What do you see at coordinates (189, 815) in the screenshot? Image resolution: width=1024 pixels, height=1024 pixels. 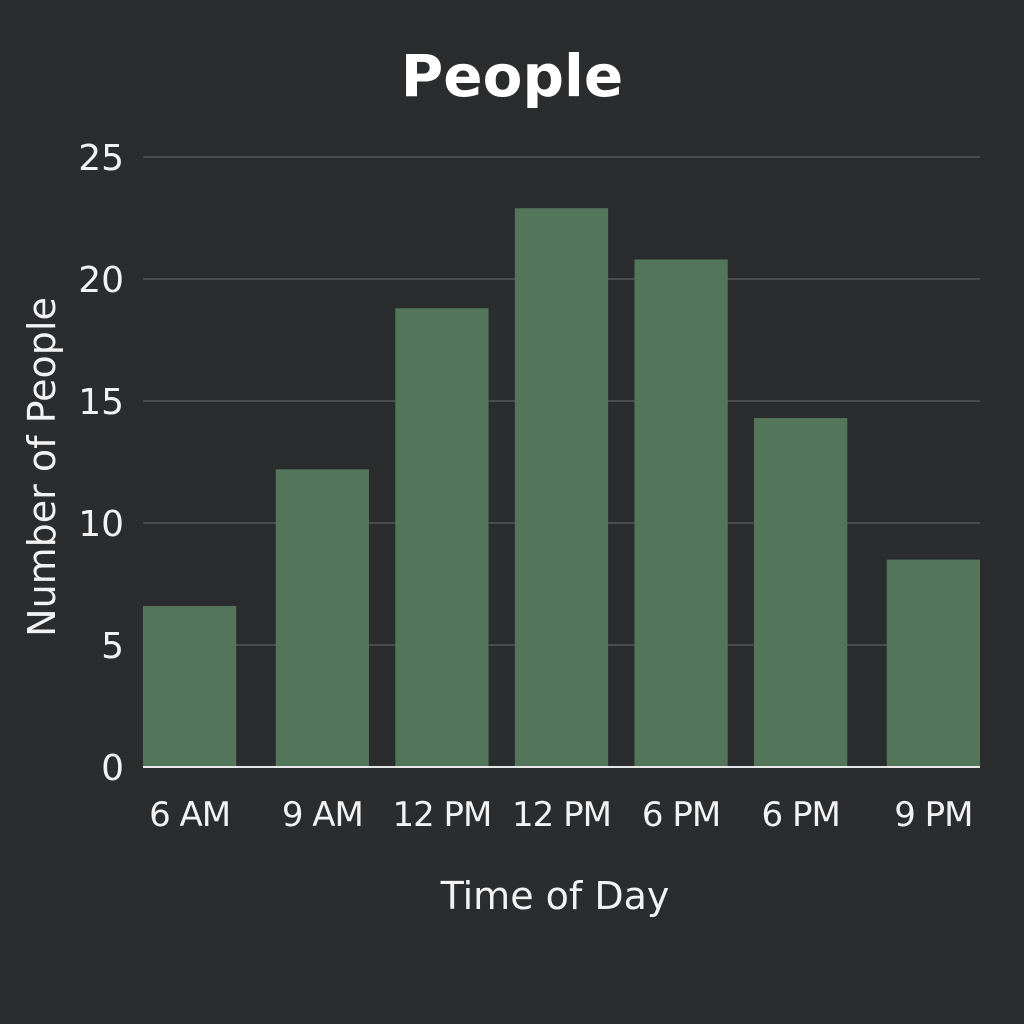 I see `x-tick-label: 6 AM` at bounding box center [189, 815].